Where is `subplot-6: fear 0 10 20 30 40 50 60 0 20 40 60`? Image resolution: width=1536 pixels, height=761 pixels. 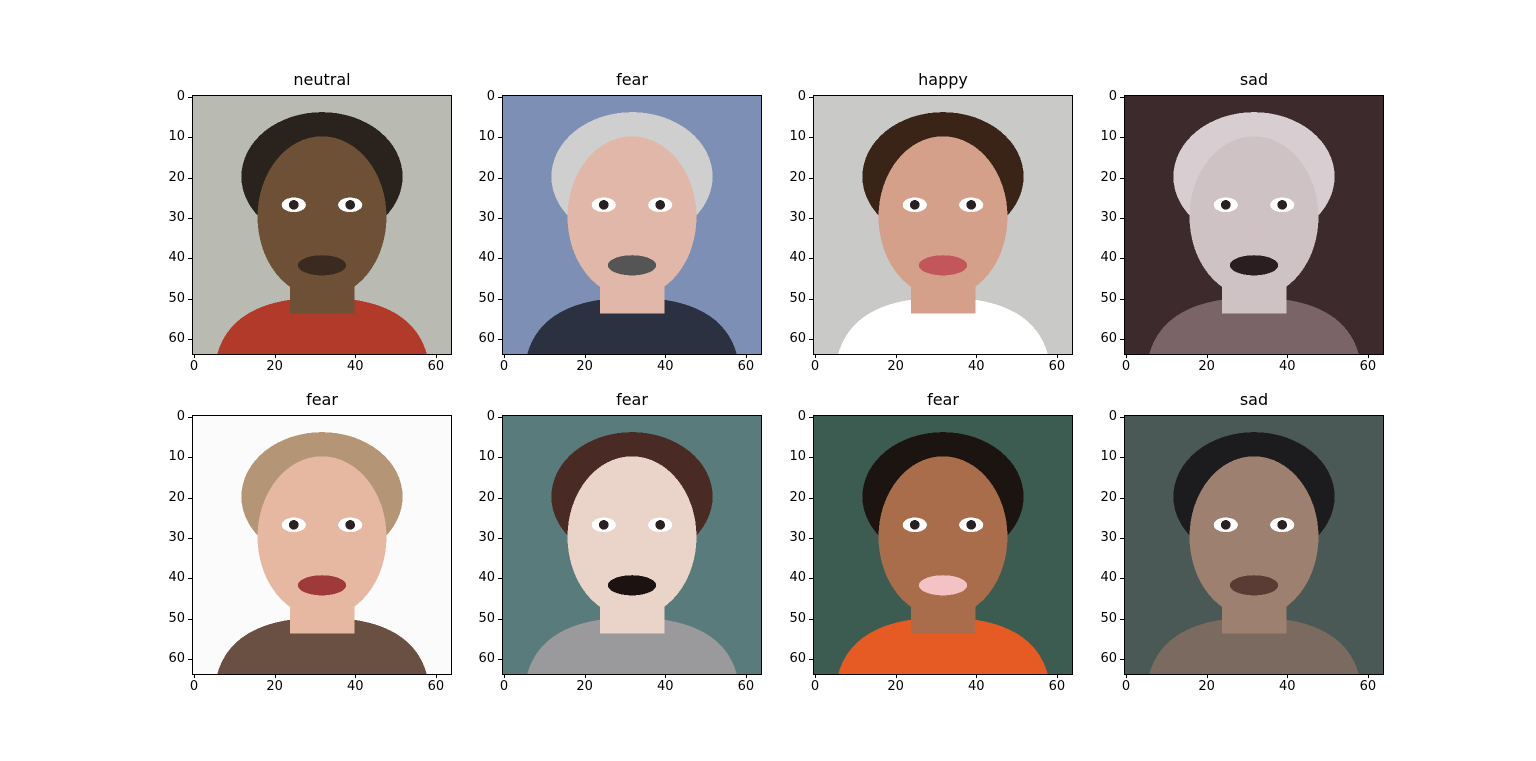 subplot-6: fear 0 10 20 30 40 50 60 0 20 40 60 is located at coordinates (620, 542).